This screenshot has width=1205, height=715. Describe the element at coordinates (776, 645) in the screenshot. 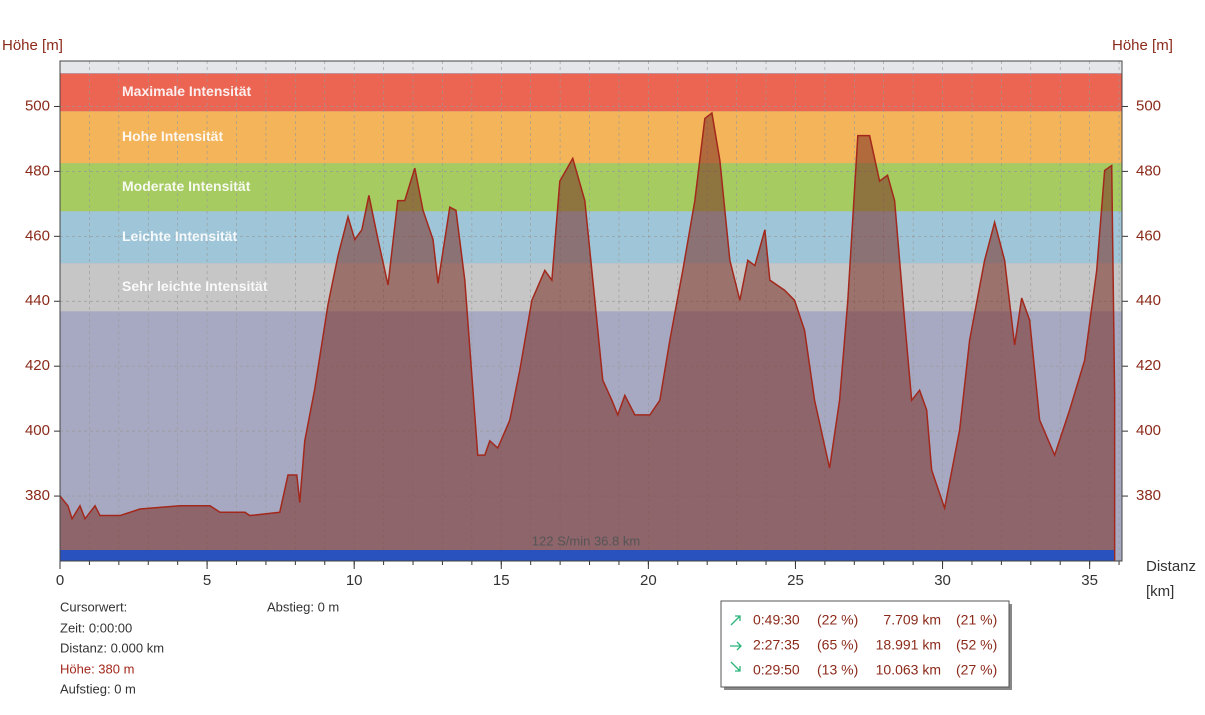

I see `summary-cell: 2:27:35` at that location.